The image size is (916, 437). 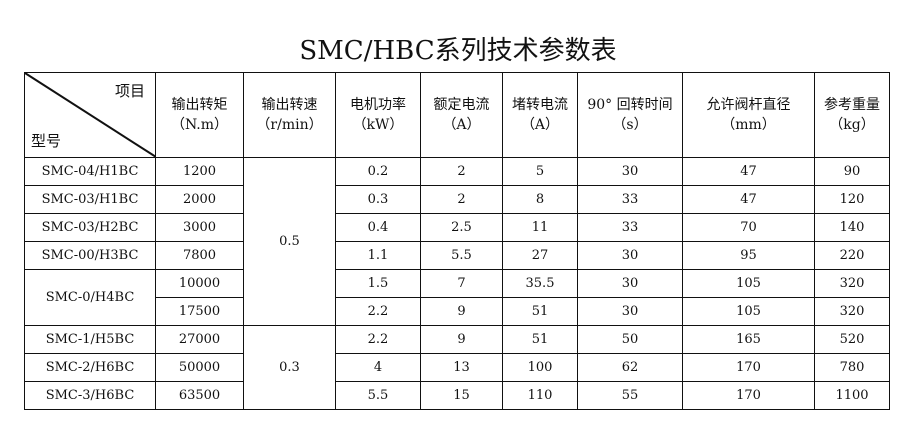 I want to click on rated-current-cell: 2.5, so click(x=461, y=227).